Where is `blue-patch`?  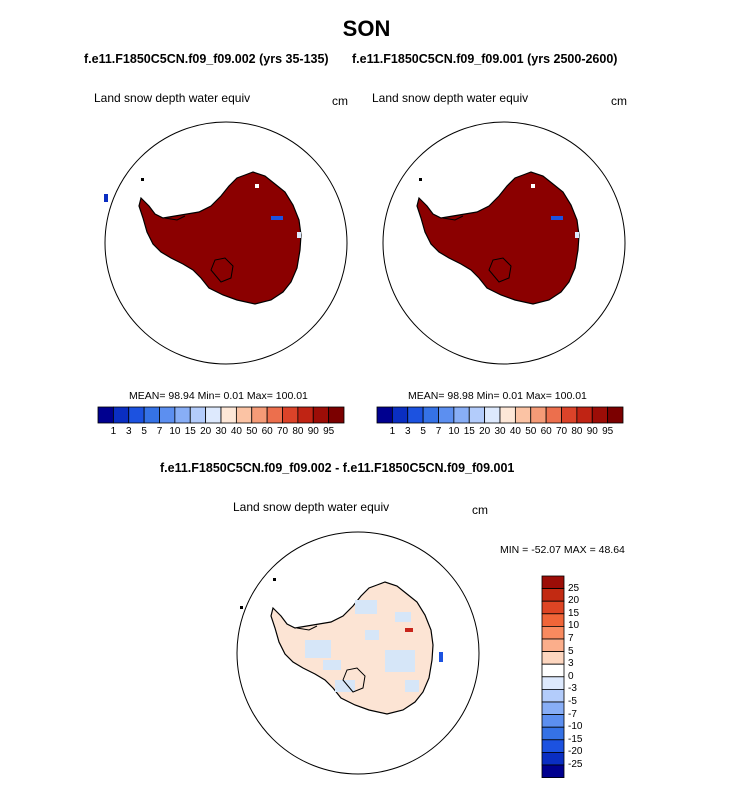
blue-patch is located at coordinates (557, 218).